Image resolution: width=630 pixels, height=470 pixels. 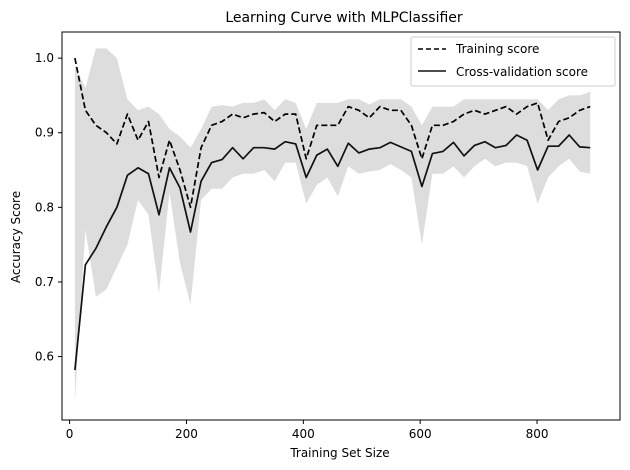 What do you see at coordinates (339, 453) in the screenshot?
I see `x-axis-label: Training Set Size` at bounding box center [339, 453].